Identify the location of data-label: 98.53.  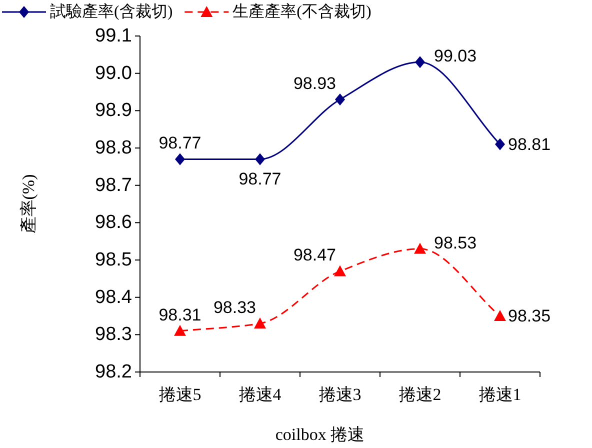
(455, 242).